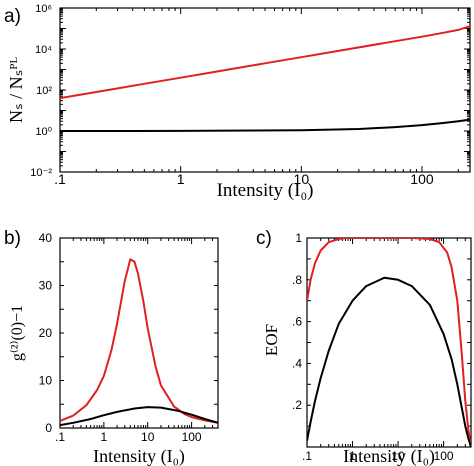  Describe the element at coordinates (46, 333) in the screenshot. I see `y-tick-label: 20` at that location.